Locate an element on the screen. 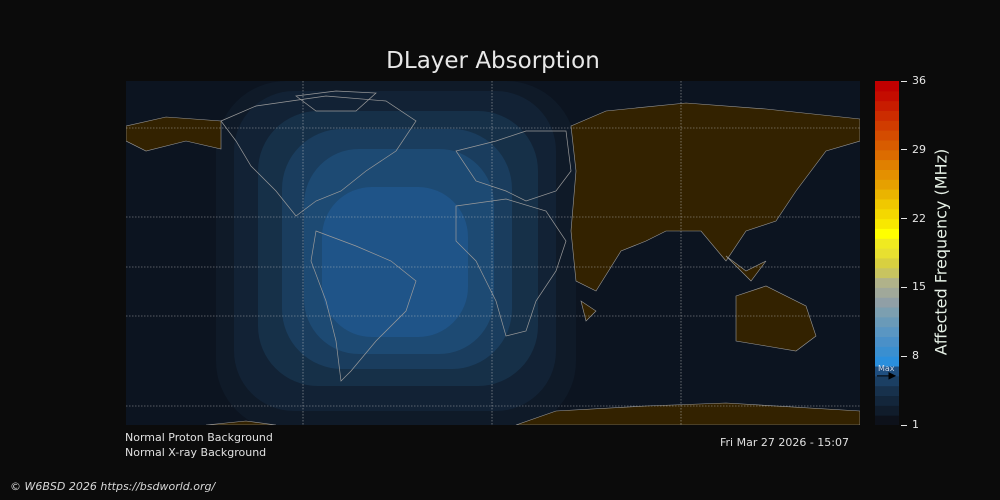 Image resolution: width=1000 pixels, height=500 pixels. colorbar-tick: 29 is located at coordinates (913, 149).